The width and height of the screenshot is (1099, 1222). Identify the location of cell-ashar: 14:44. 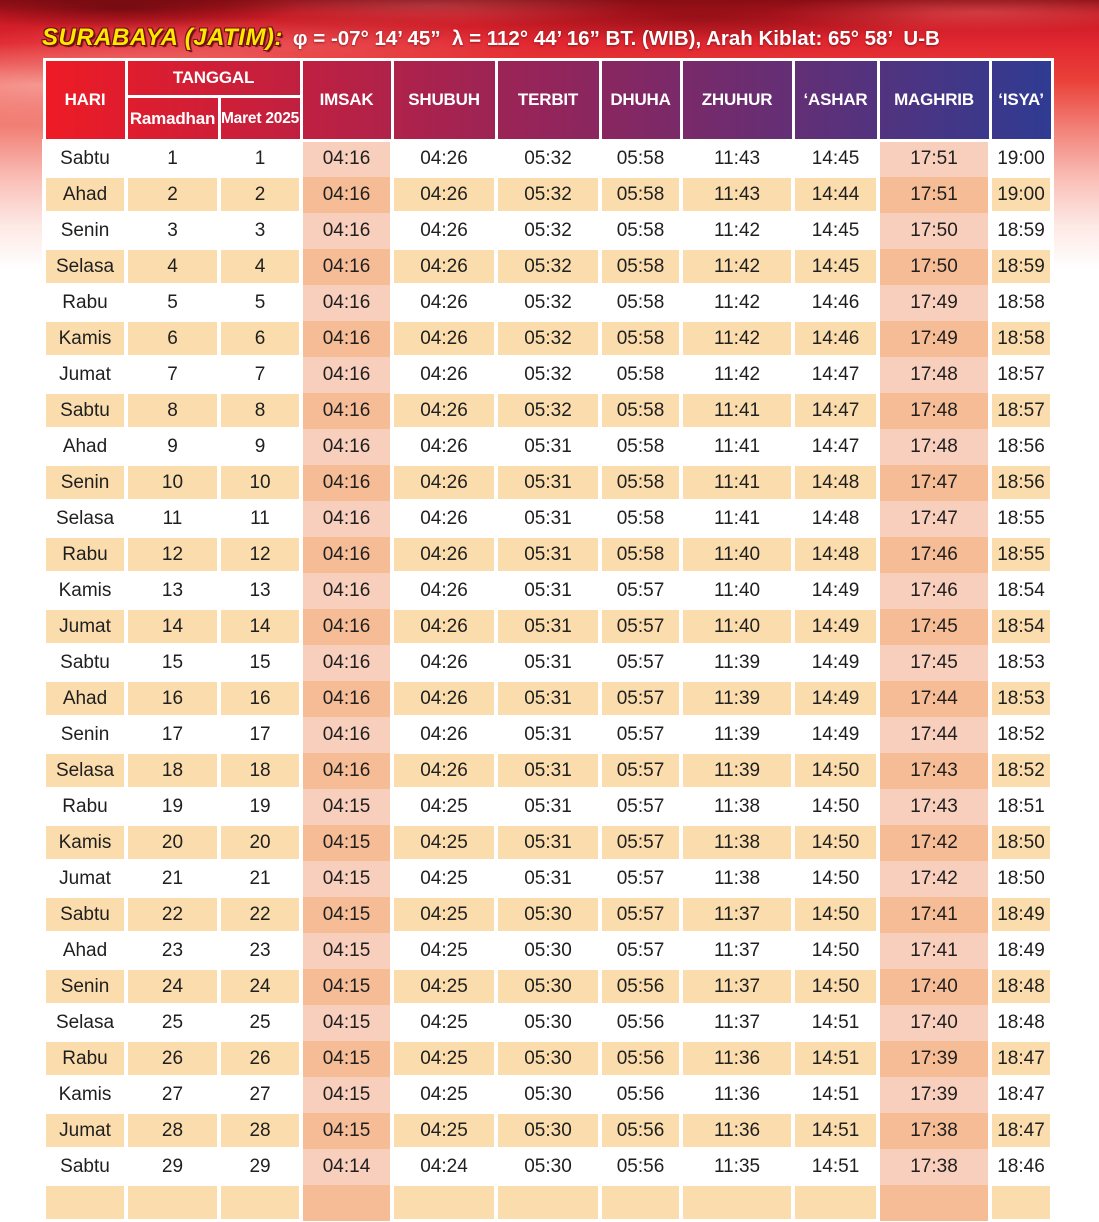
(836, 194).